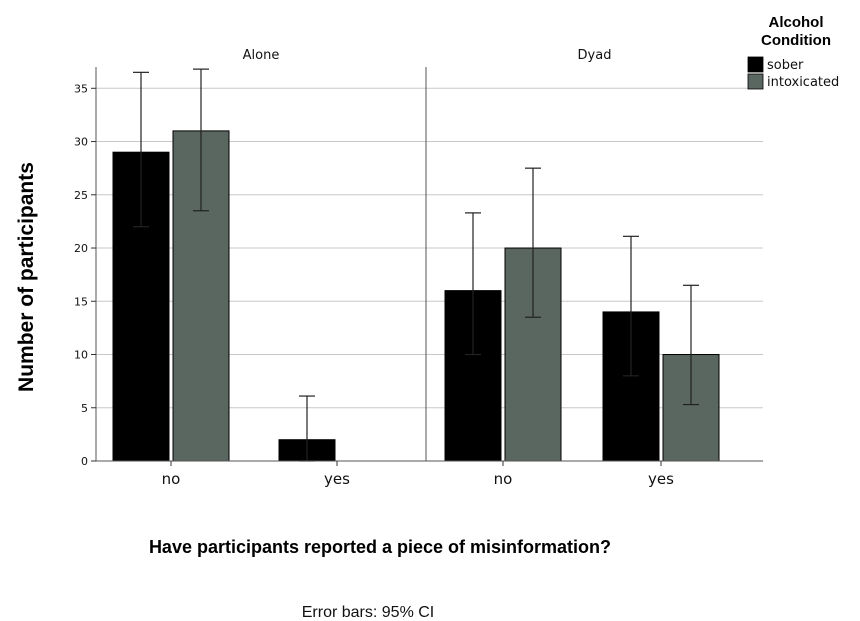 The width and height of the screenshot is (860, 621). What do you see at coordinates (755, 64) in the screenshot?
I see `legend-swatch-sober` at bounding box center [755, 64].